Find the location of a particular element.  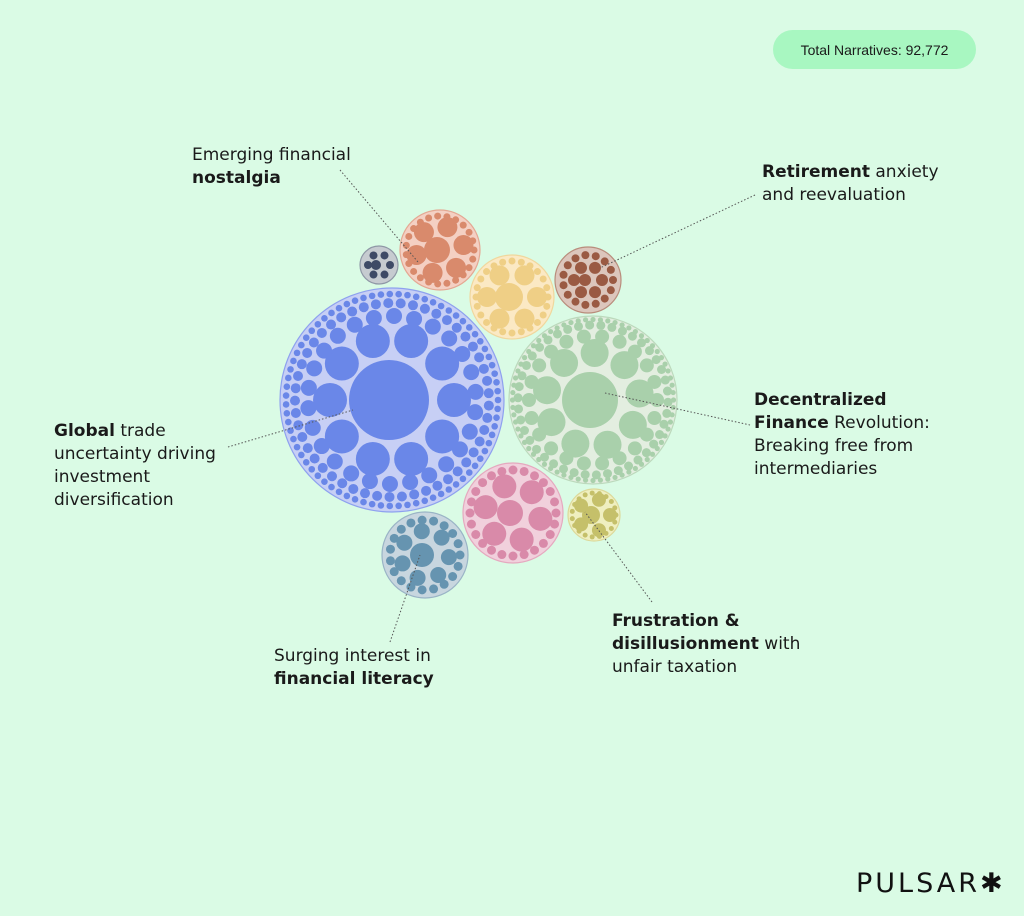

label-text: Emerging financial is located at coordinates (271, 155).